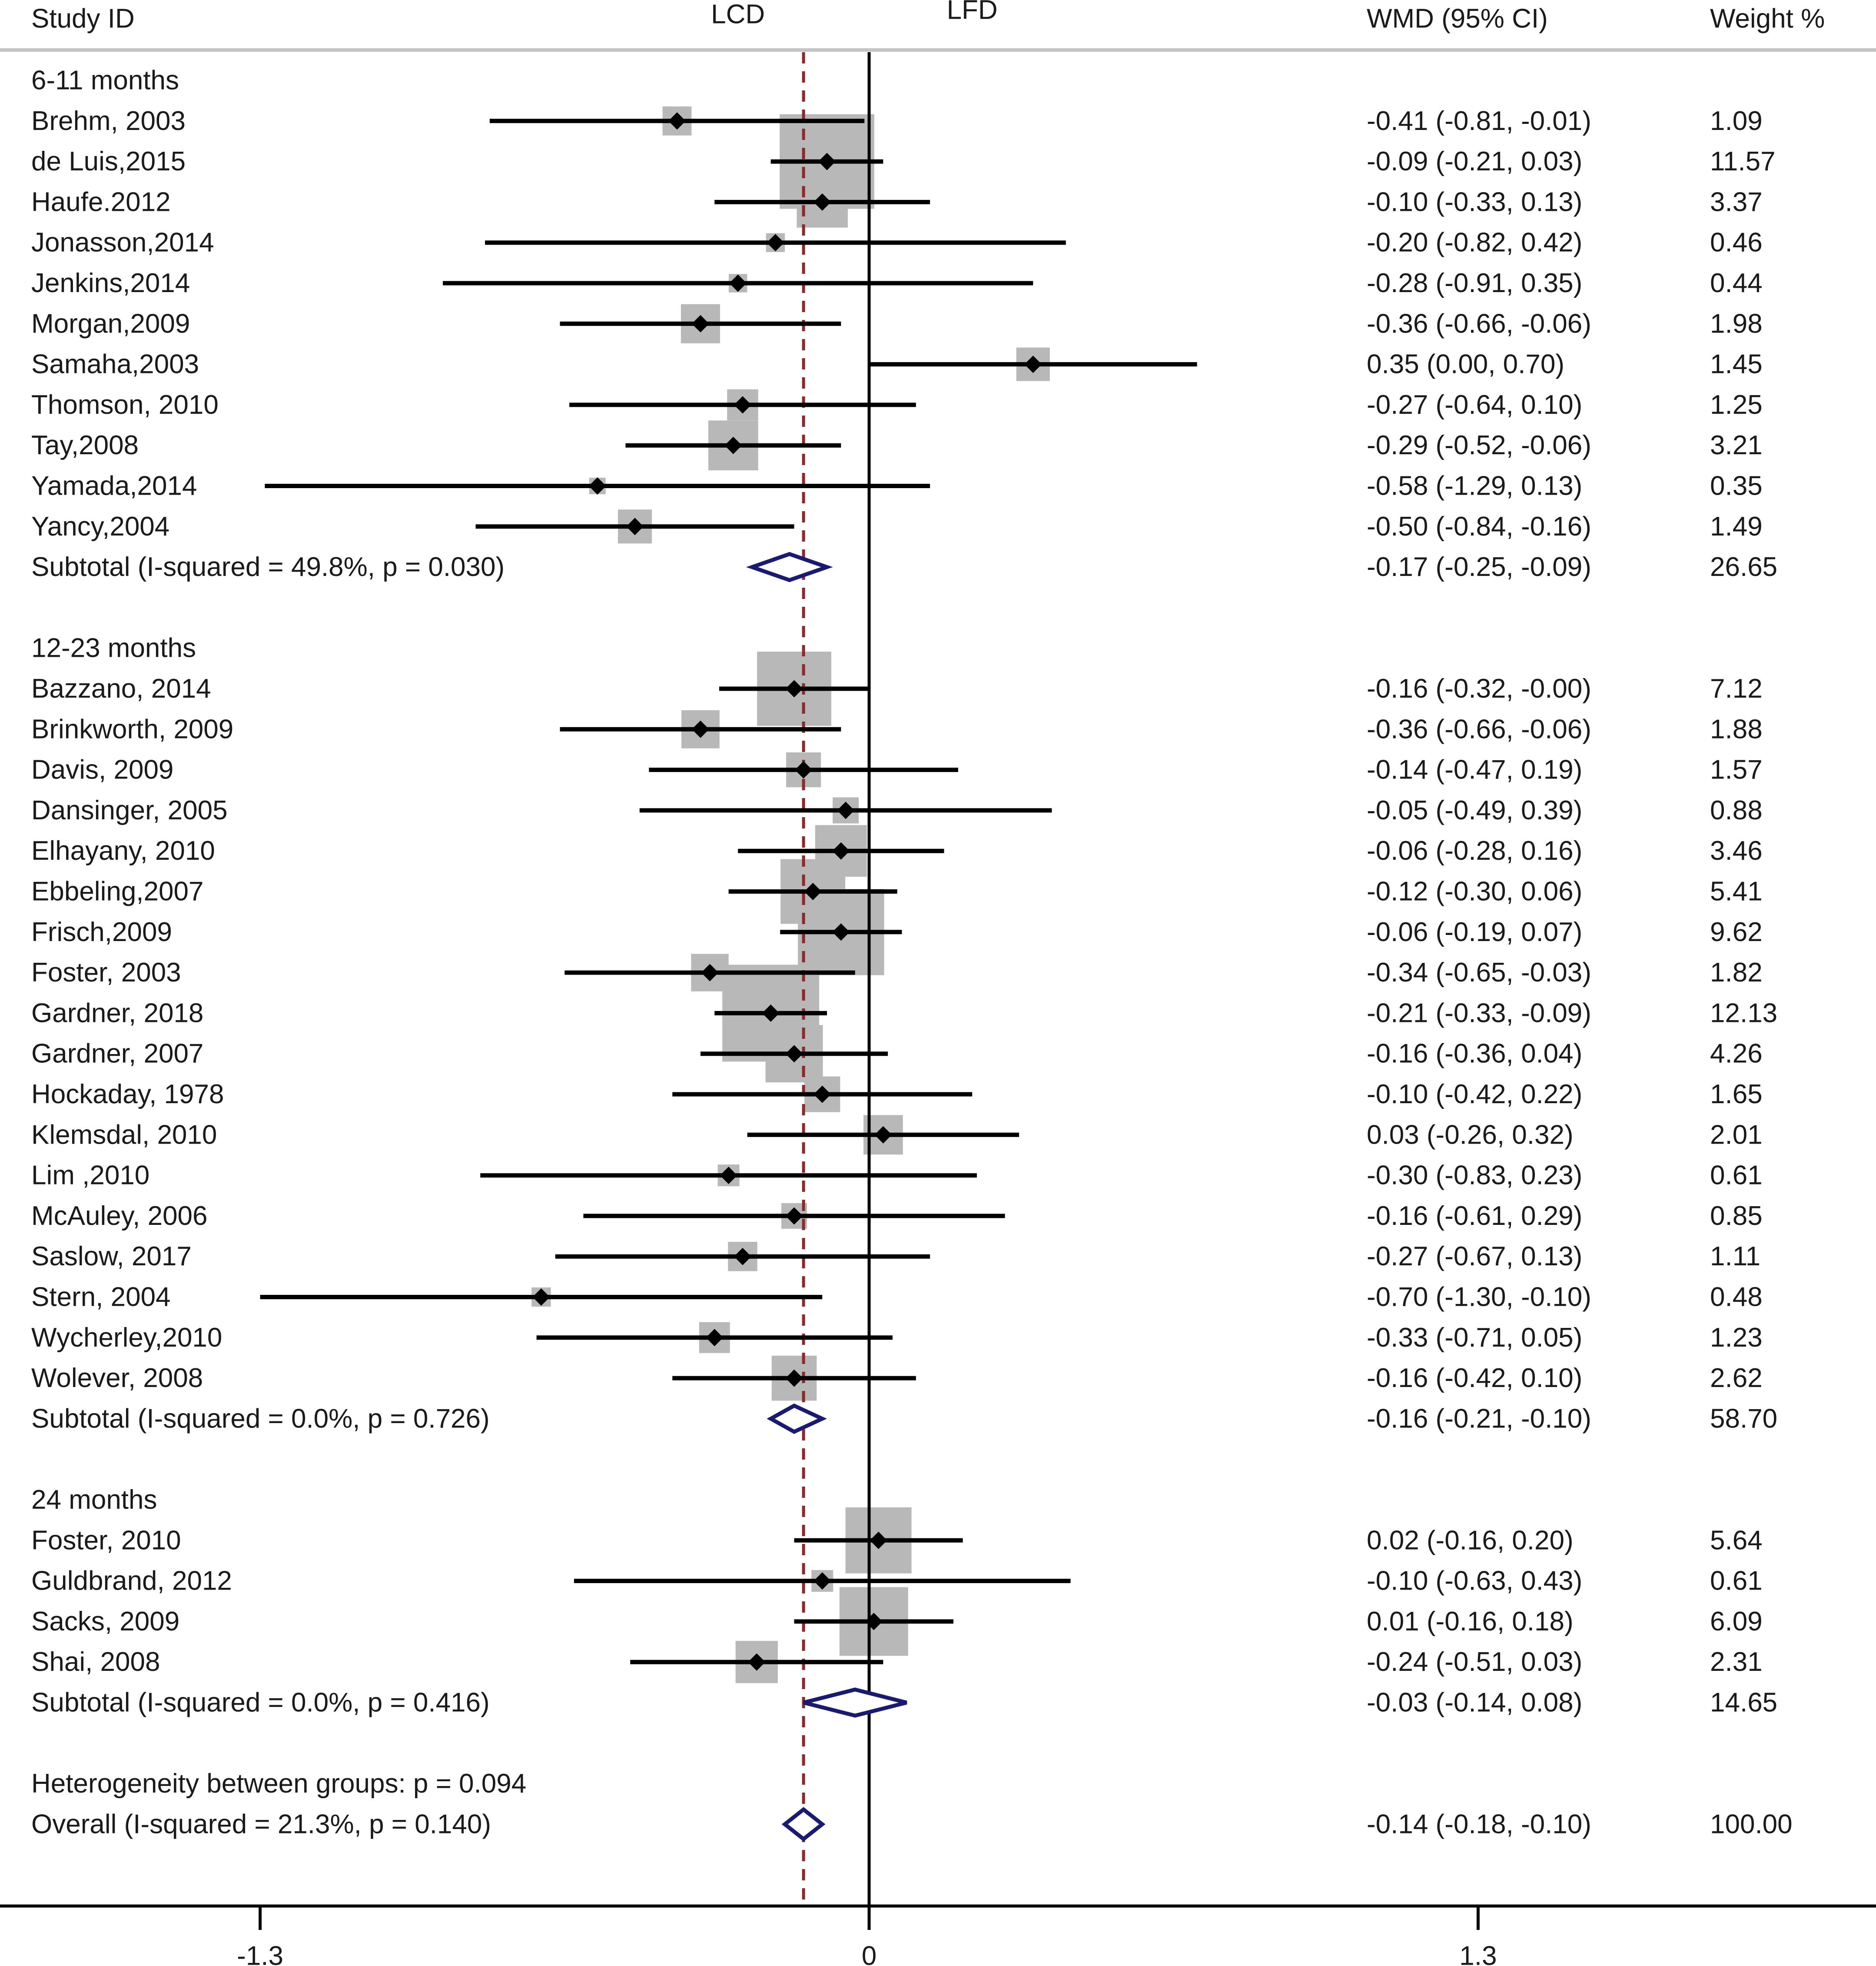 This screenshot has height=1966, width=1876. What do you see at coordinates (121, 689) in the screenshot?
I see `study-name: Bazzano, 2014` at bounding box center [121, 689].